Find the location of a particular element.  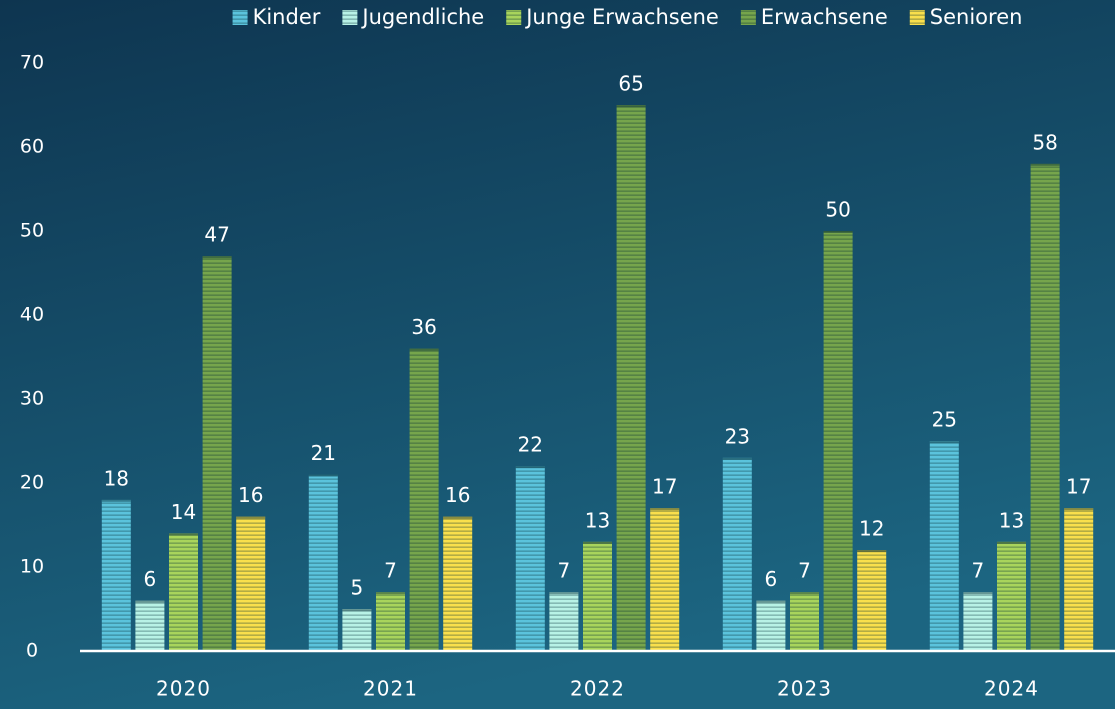

value-label: 50 is located at coordinates (837, 210).